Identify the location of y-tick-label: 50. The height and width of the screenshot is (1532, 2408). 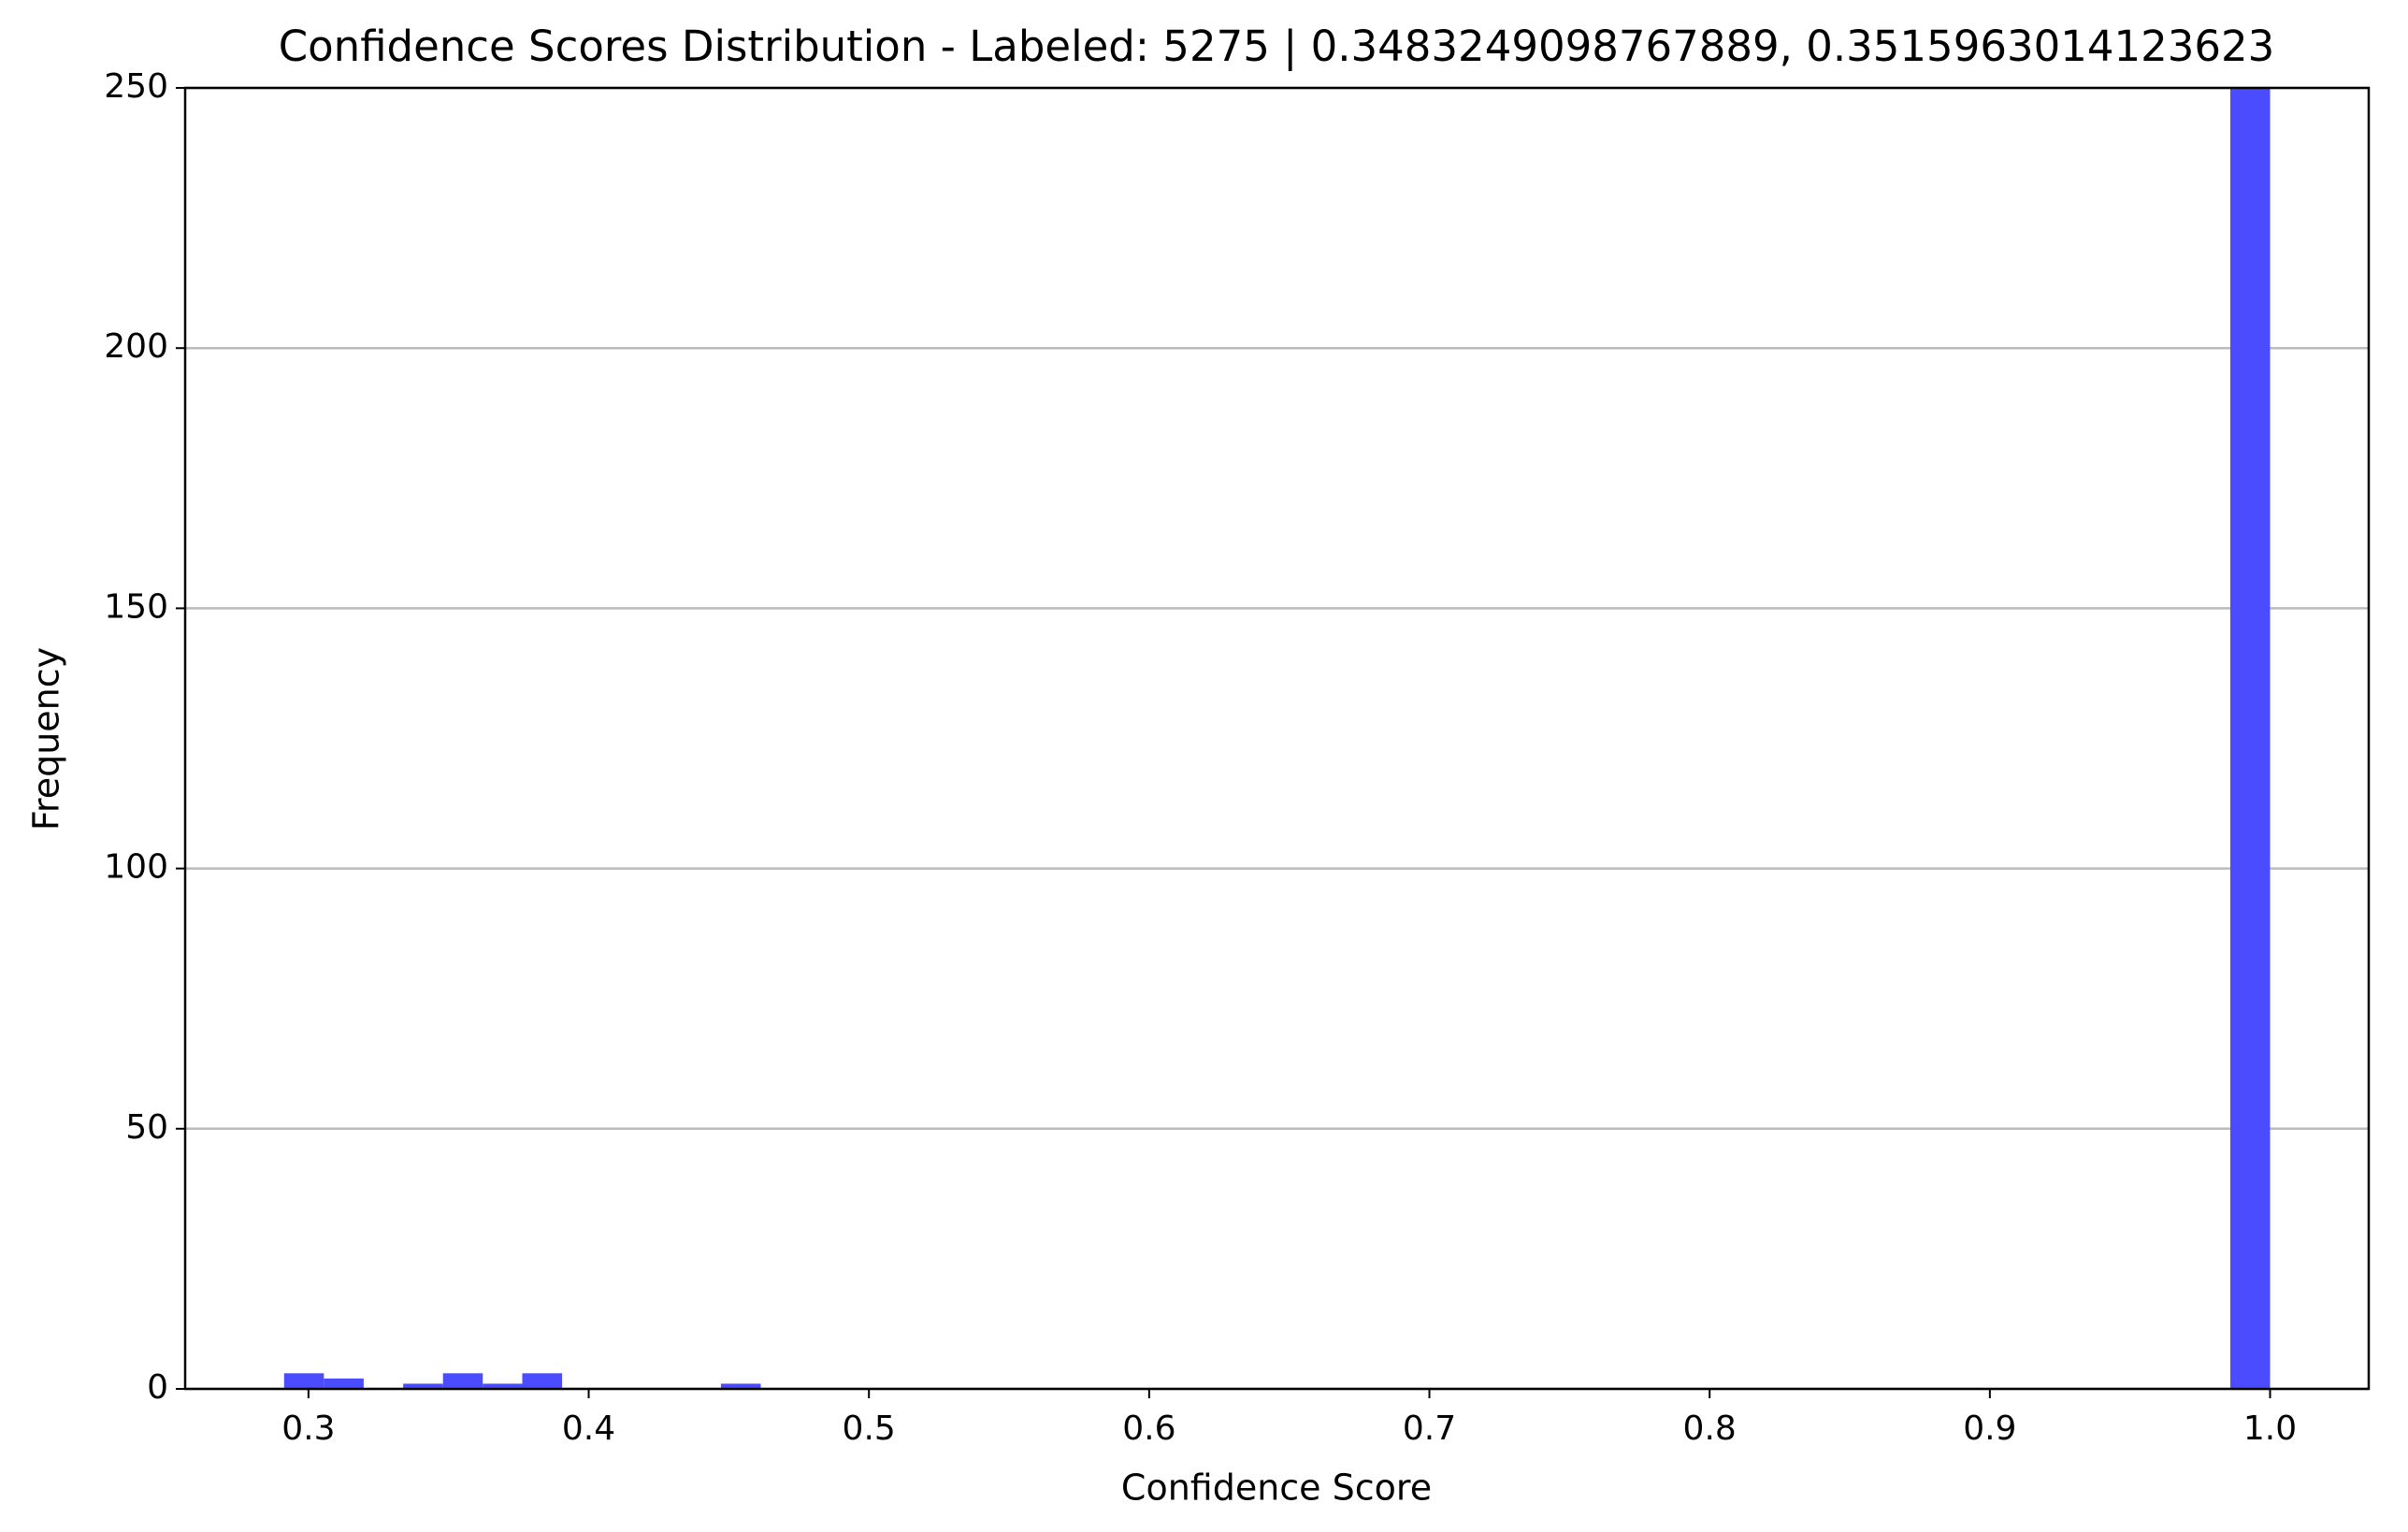
(146, 1127).